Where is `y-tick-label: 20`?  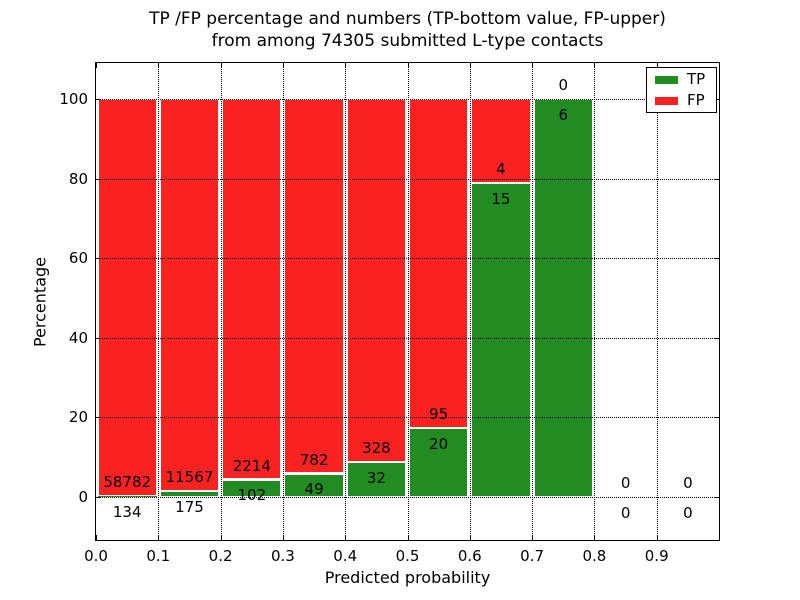
y-tick-label: 20 is located at coordinates (78, 417).